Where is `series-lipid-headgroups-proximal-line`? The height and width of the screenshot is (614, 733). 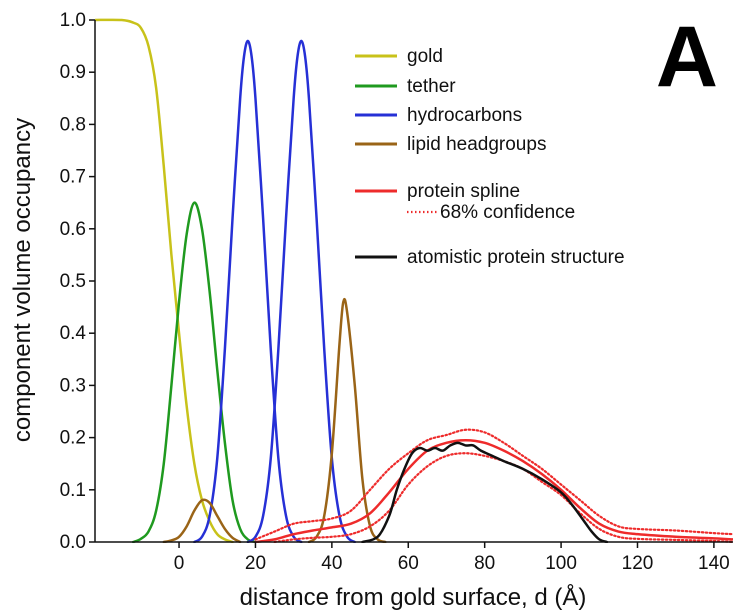
series-lipid-headgroups-proximal-line is located at coordinates (202, 520).